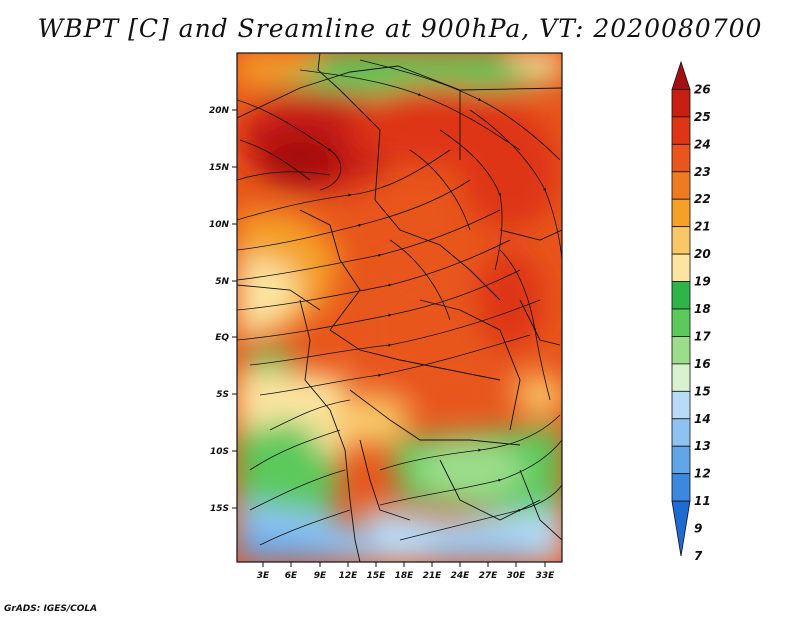  What do you see at coordinates (702, 144) in the screenshot?
I see `colorbar-label: 24` at bounding box center [702, 144].